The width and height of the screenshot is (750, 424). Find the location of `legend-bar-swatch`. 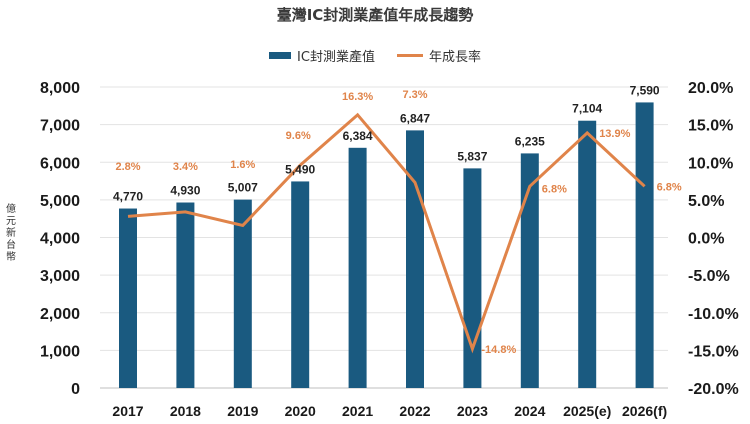

legend-bar-swatch is located at coordinates (280, 55).